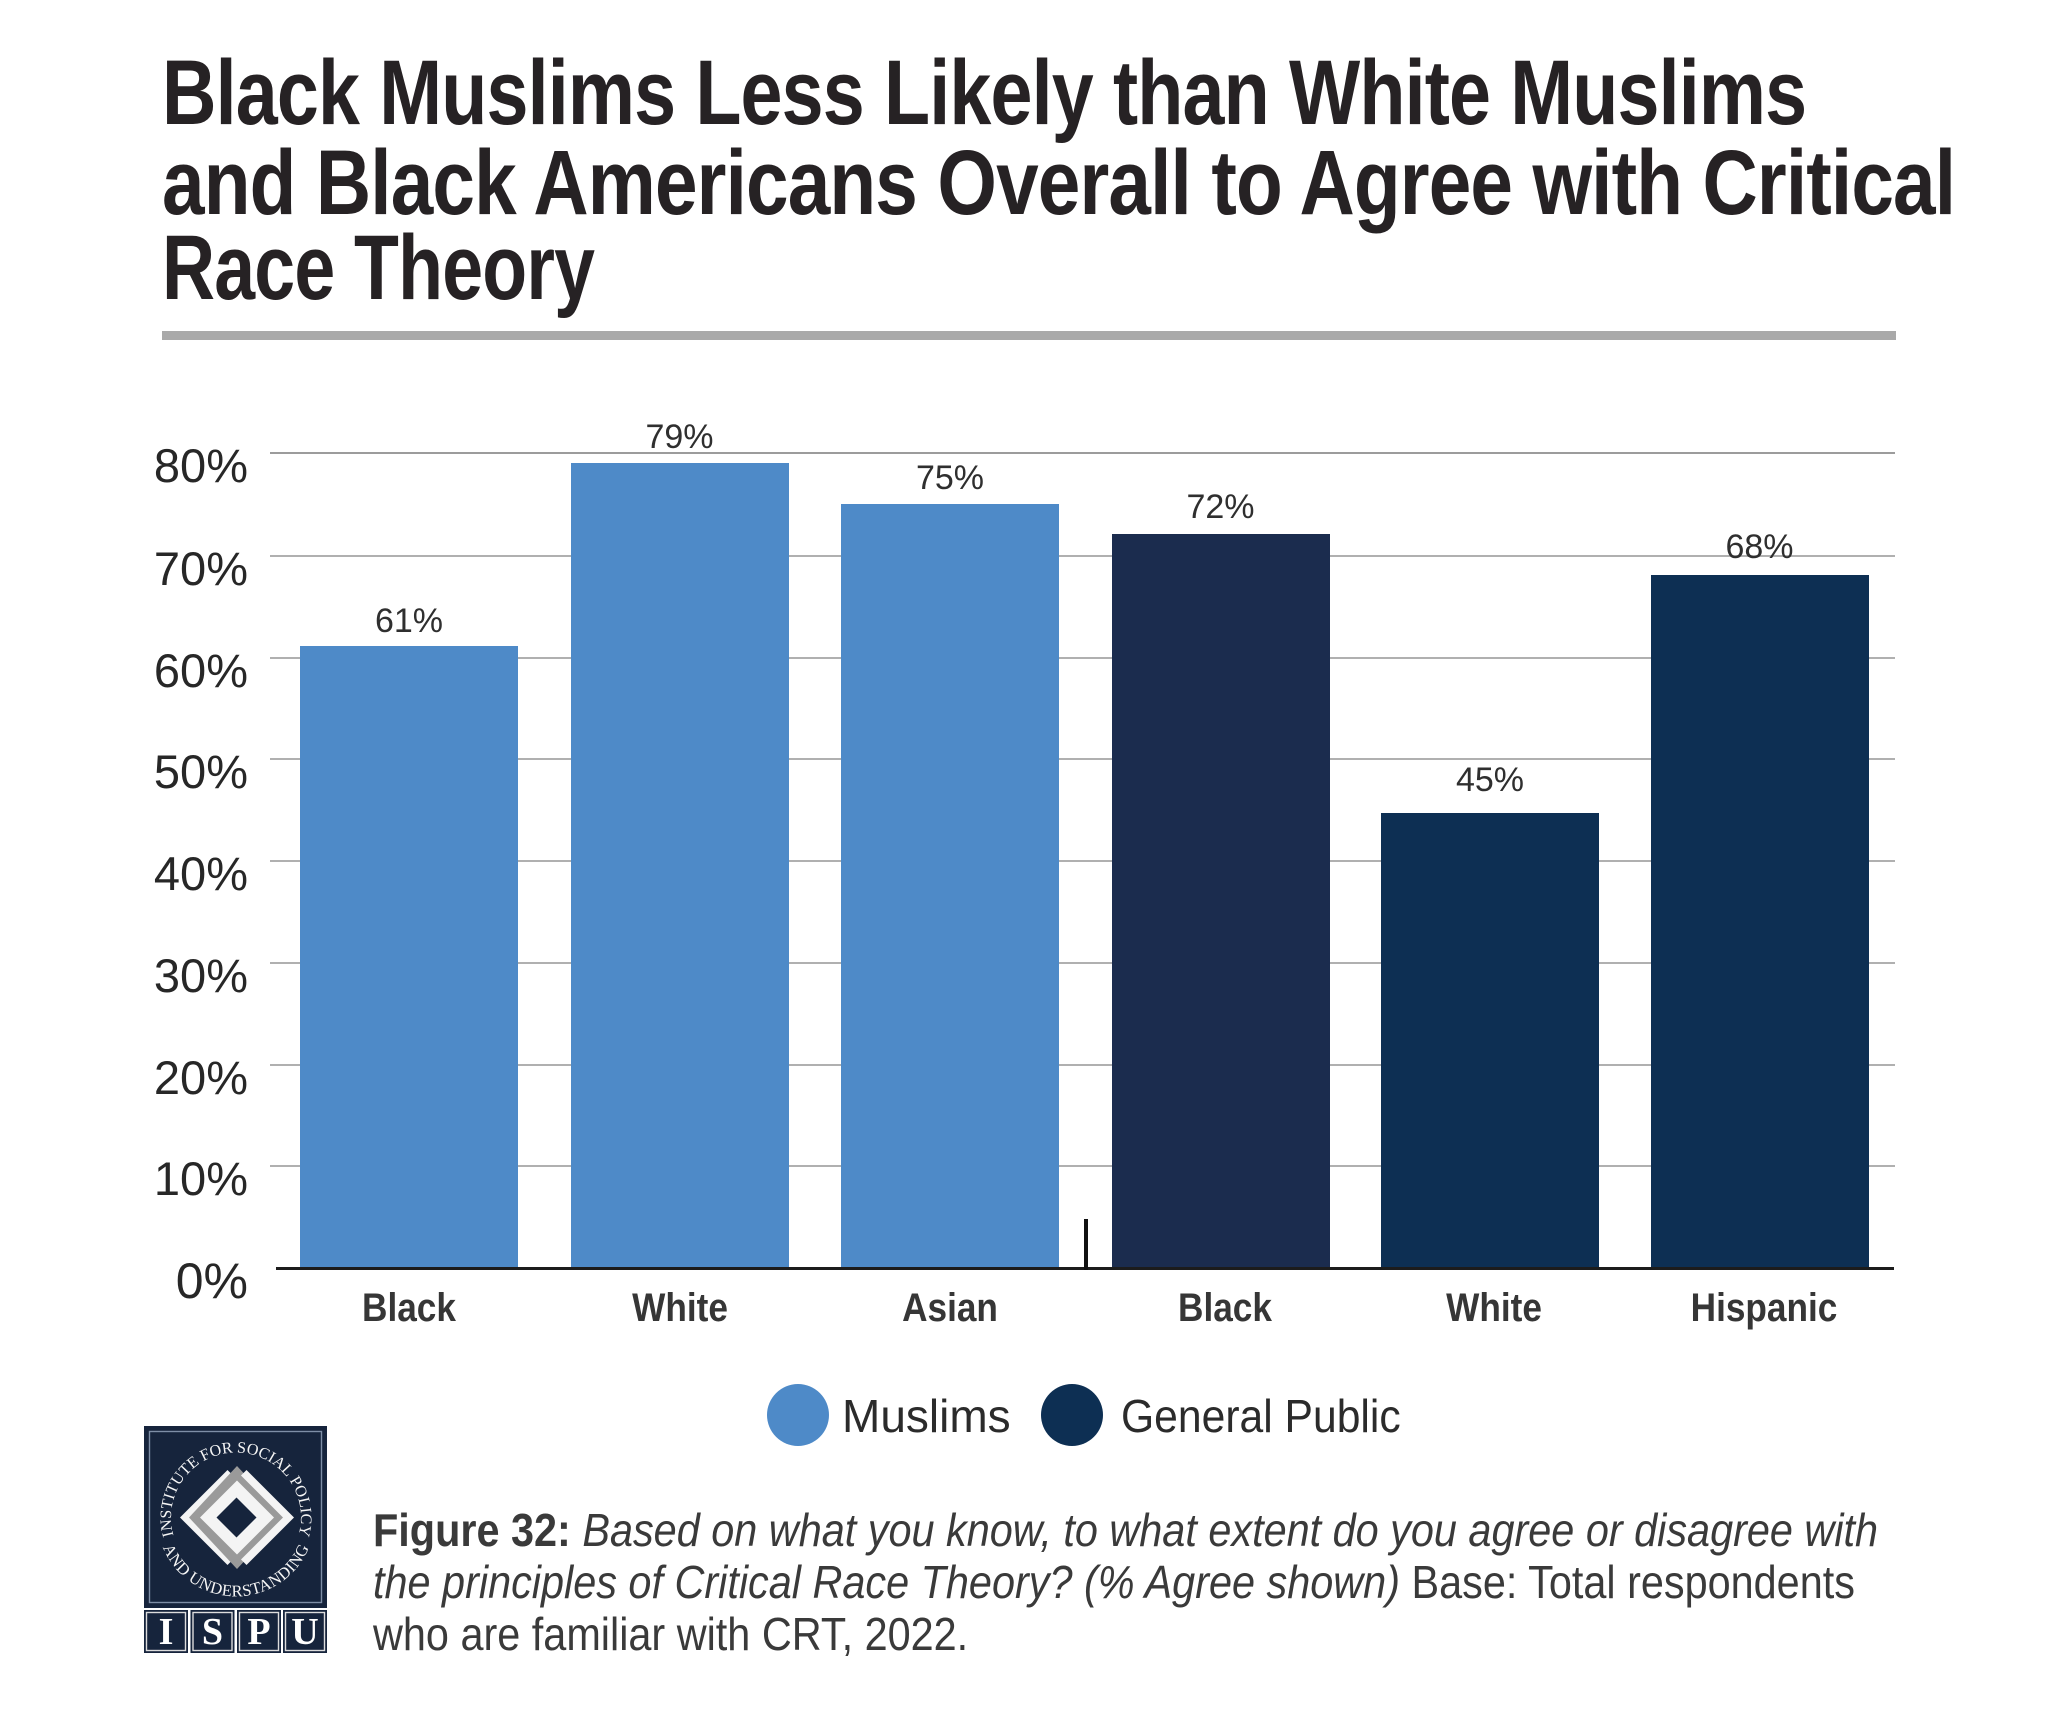 The height and width of the screenshot is (1717, 2048). I want to click on svg-text: I, so click(166, 1632).